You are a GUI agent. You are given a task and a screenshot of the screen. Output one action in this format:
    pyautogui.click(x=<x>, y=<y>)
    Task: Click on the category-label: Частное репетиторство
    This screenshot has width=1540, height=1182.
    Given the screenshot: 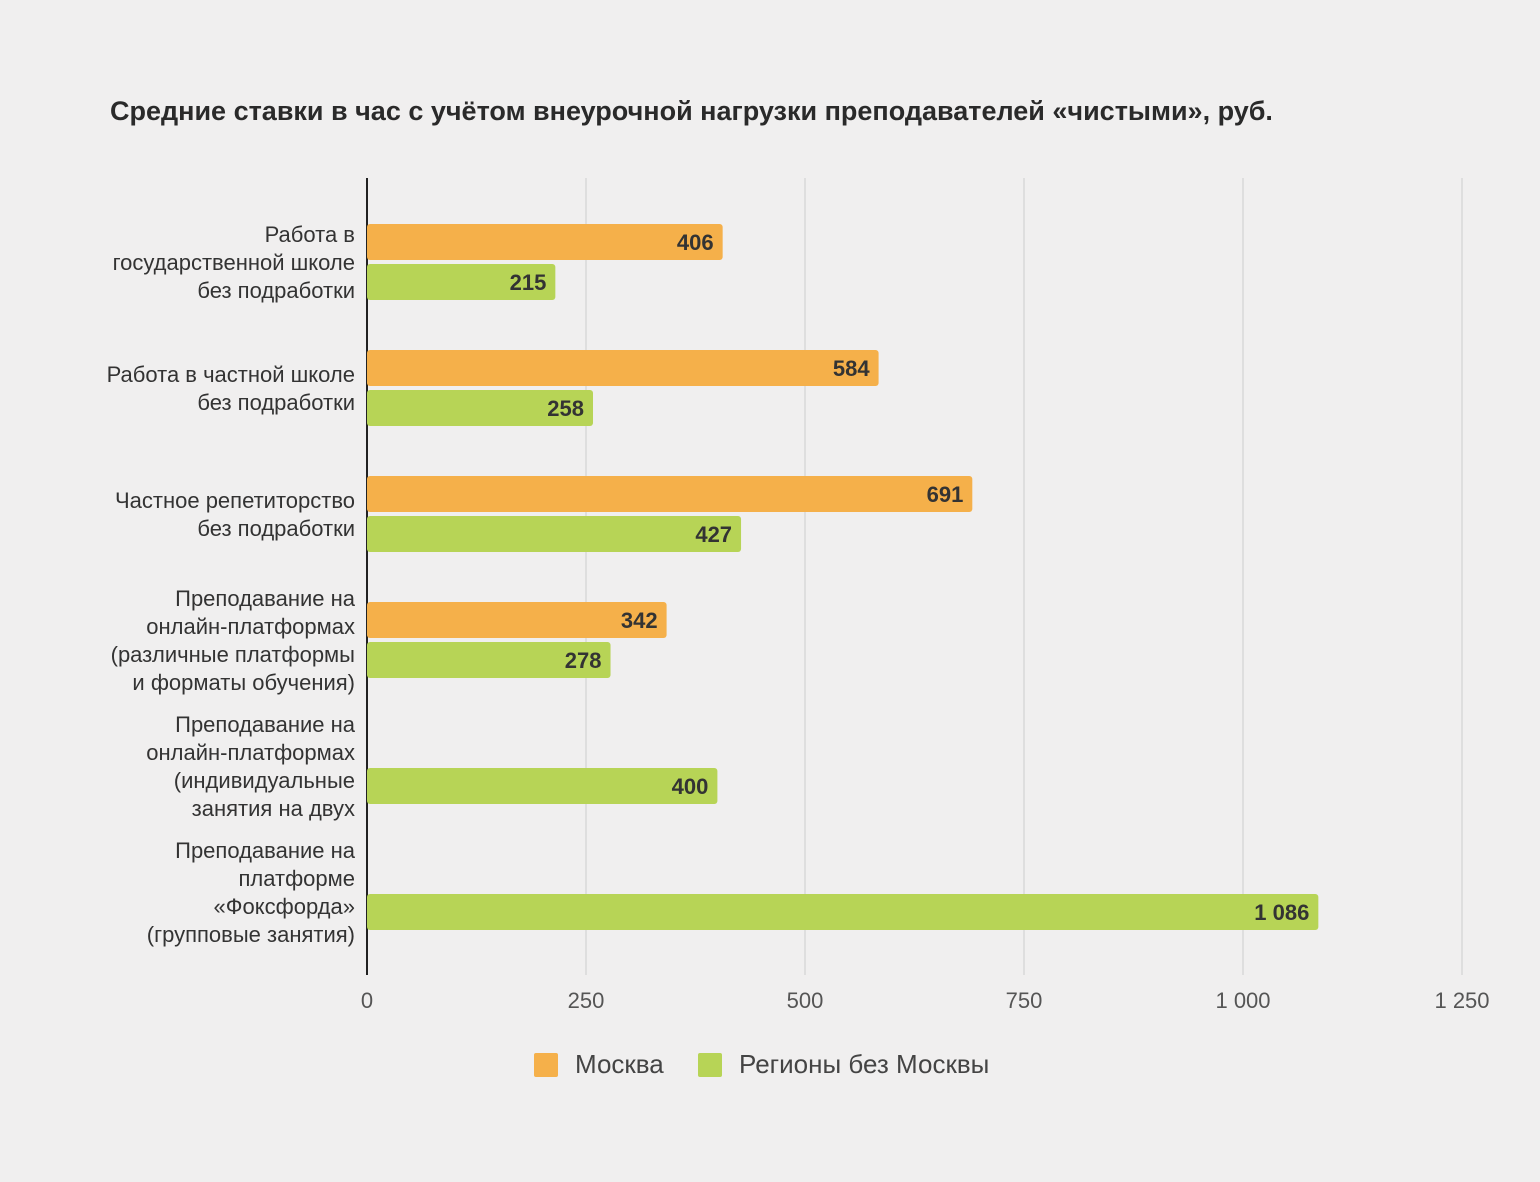 What is the action you would take?
    pyautogui.click(x=235, y=500)
    